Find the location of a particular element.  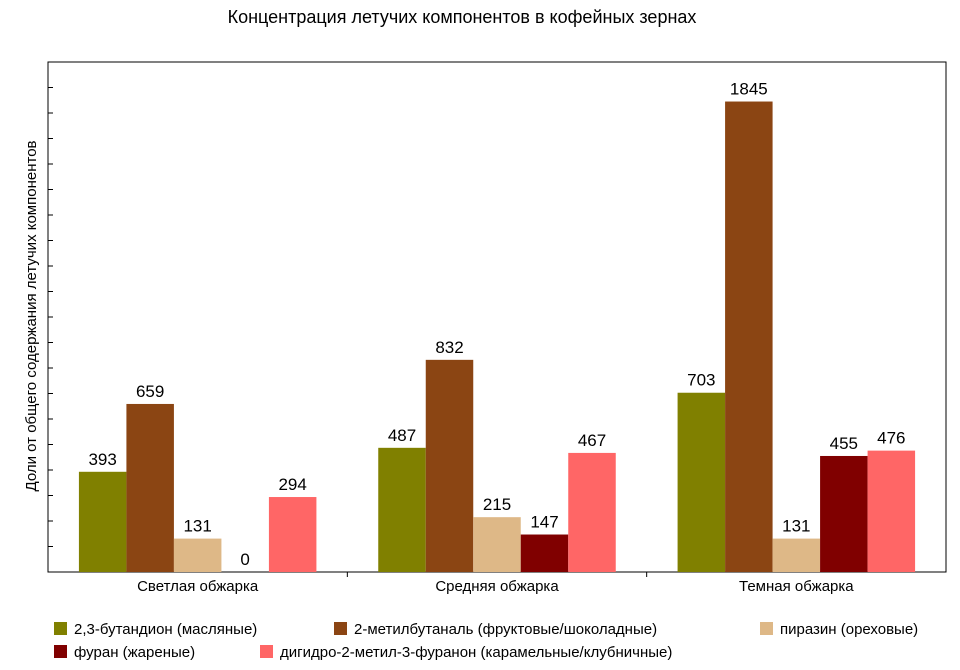

legend-label: 2,3-бутандион (масляные) is located at coordinates (165, 629).